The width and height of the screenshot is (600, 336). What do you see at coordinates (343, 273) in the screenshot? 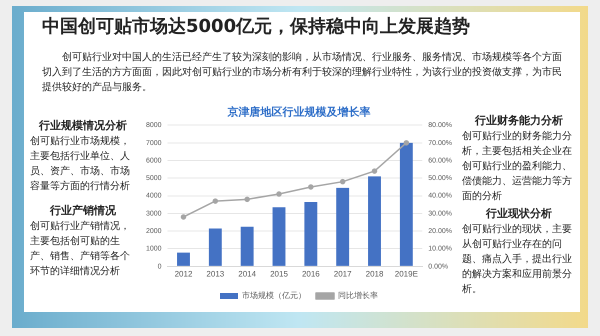
I see `x-tick-label: 2017` at bounding box center [343, 273].